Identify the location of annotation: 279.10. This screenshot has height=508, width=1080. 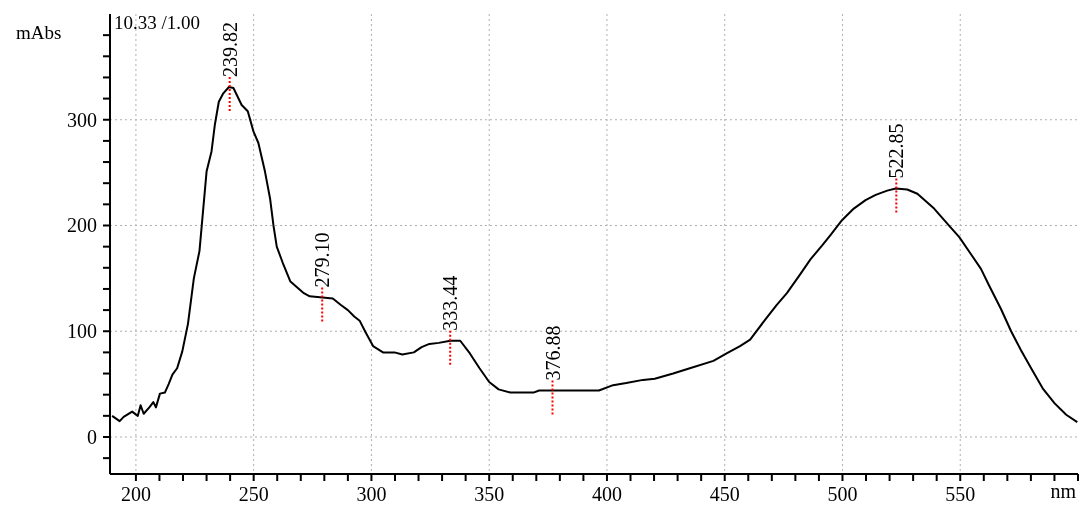
(322, 260).